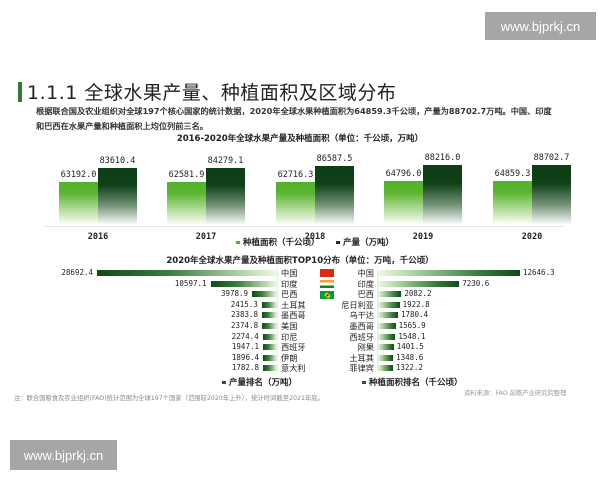 This screenshot has width=600, height=480. I want to click on india-flag-icon, so click(327, 284).